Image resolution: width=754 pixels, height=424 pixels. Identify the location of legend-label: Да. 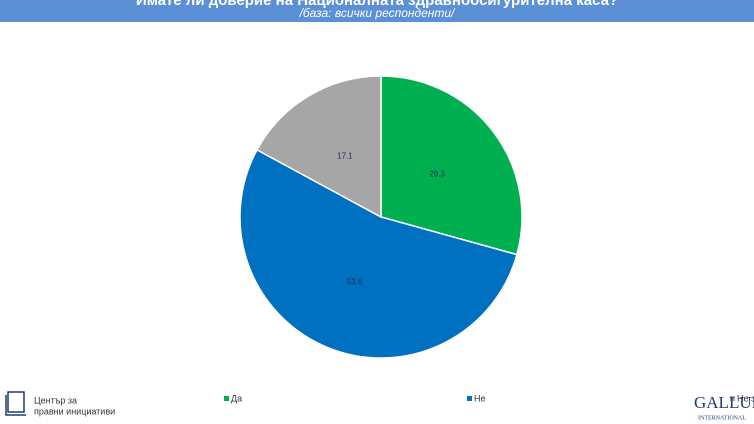
(236, 398).